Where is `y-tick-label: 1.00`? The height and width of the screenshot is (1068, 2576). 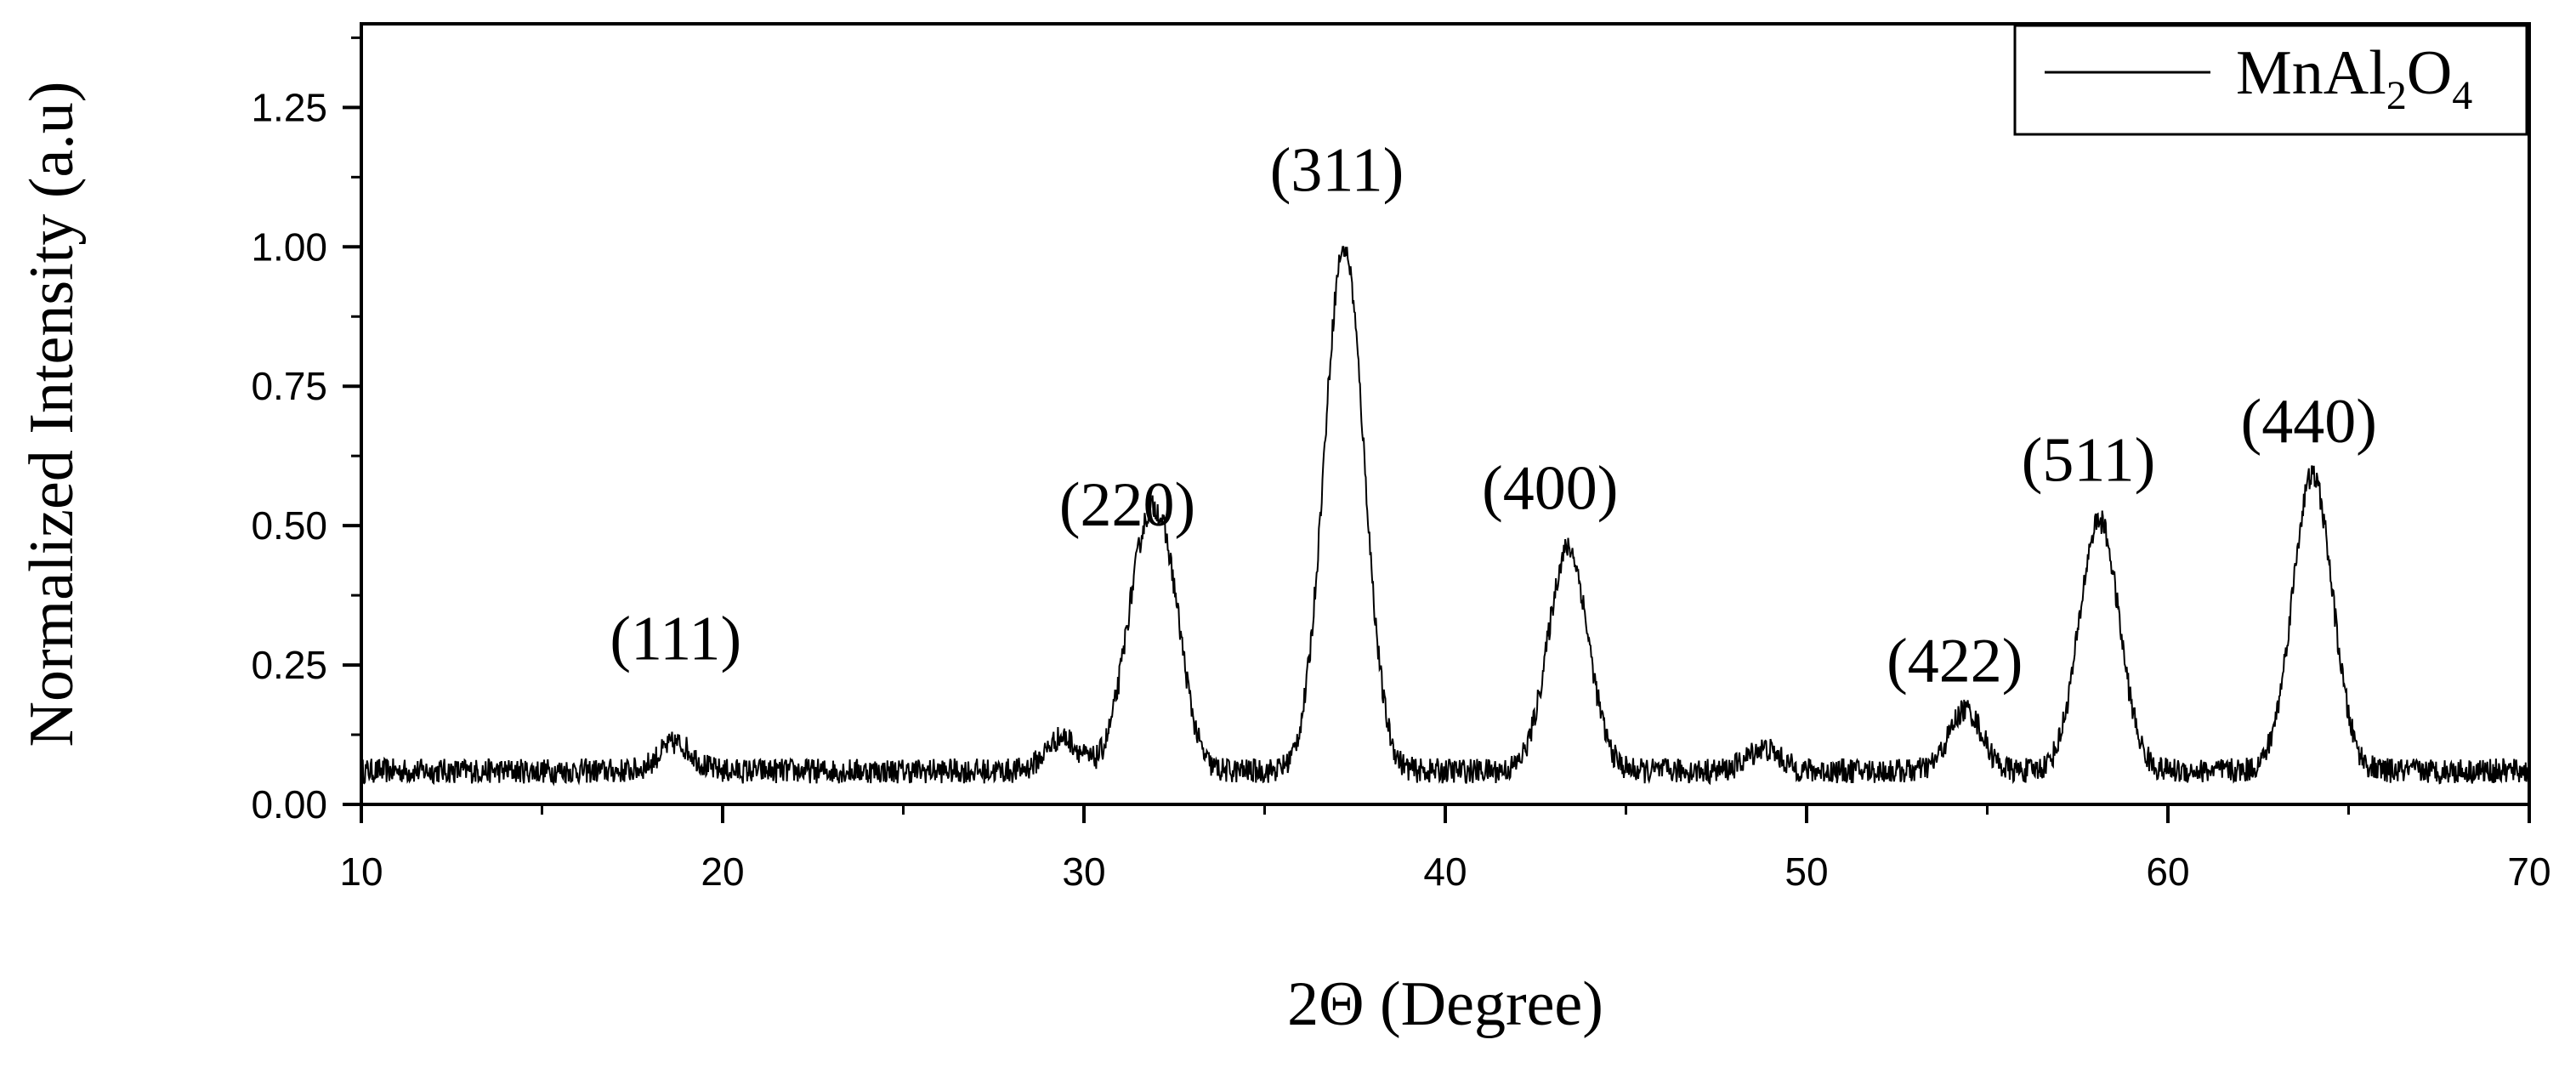 y-tick-label: 1.00 is located at coordinates (289, 247).